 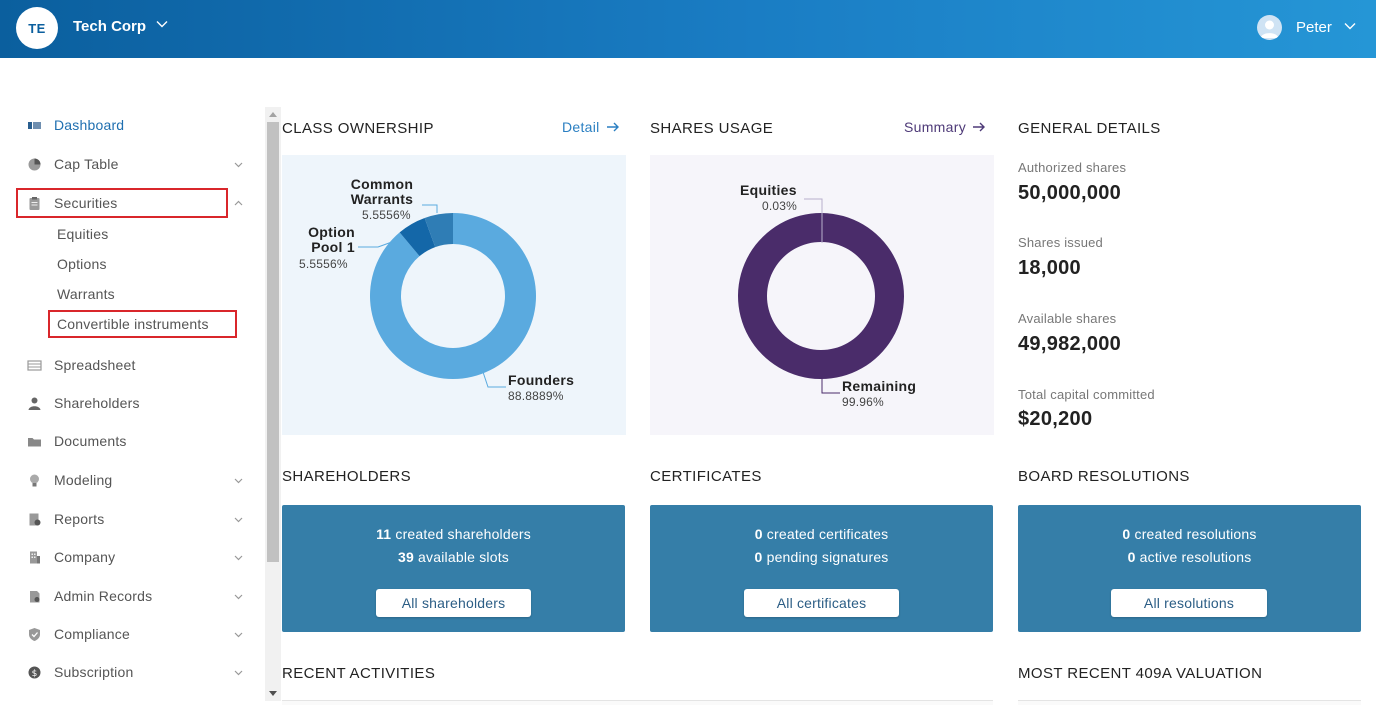 I want to click on sidebar-item-company: Company, so click(x=130, y=557).